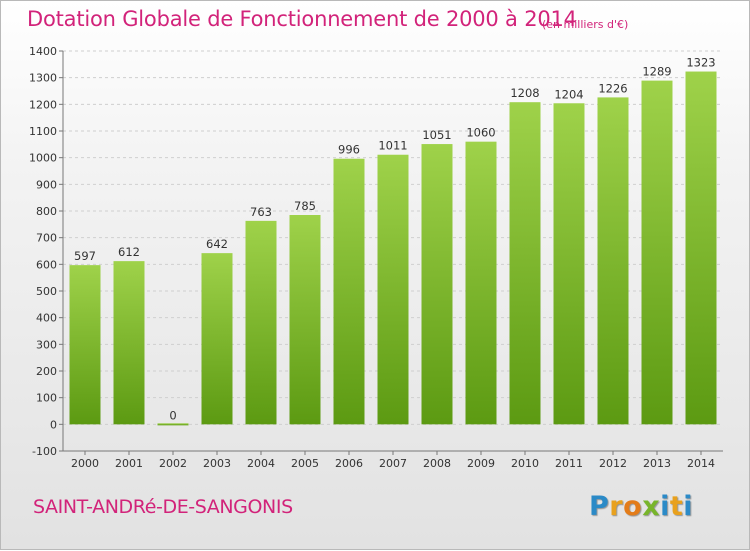  I want to click on logo-letter: t, so click(676, 506).